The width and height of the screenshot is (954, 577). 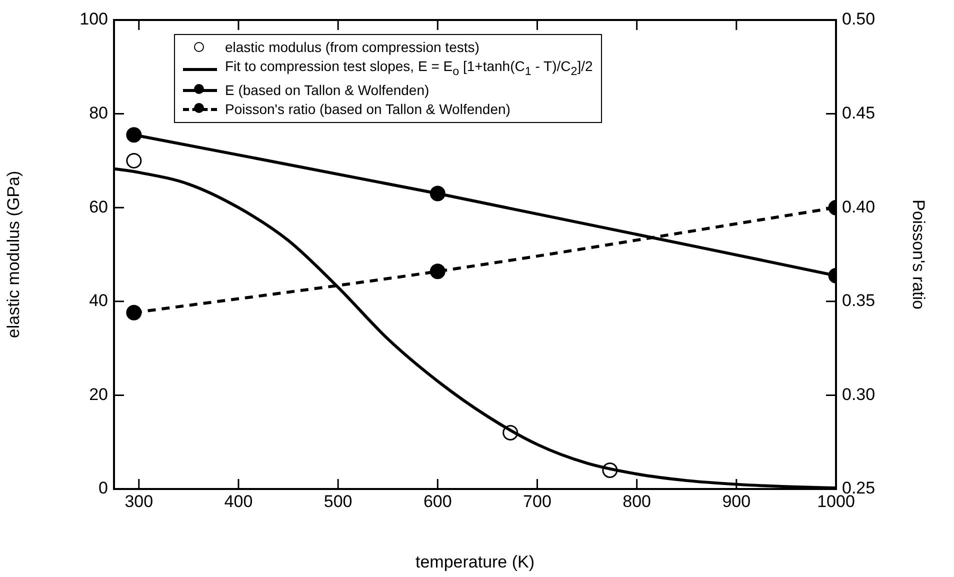 What do you see at coordinates (13, 254) in the screenshot?
I see `y-axis-title: elastic modulus (GPa)` at bounding box center [13, 254].